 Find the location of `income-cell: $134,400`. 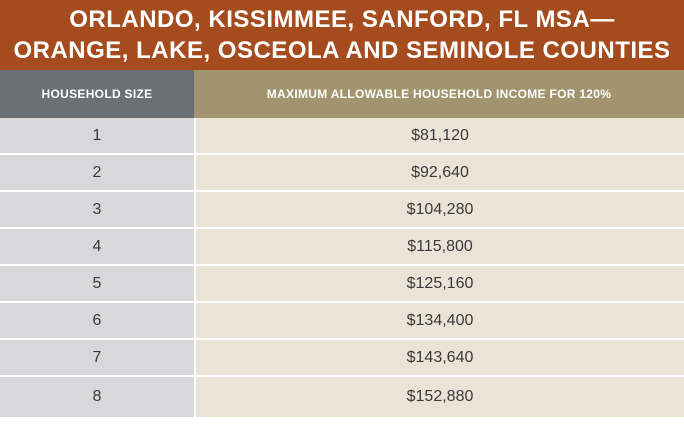

income-cell: $134,400 is located at coordinates (440, 320).